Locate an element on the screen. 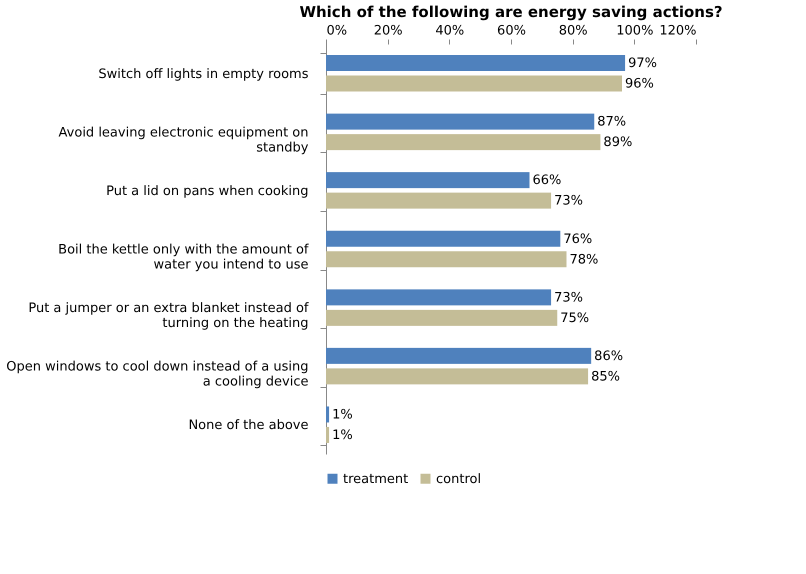 The image size is (806, 574). y-tick-label: Put a jumper or an extra blanket instead of turning on the heating is located at coordinates (168, 316).